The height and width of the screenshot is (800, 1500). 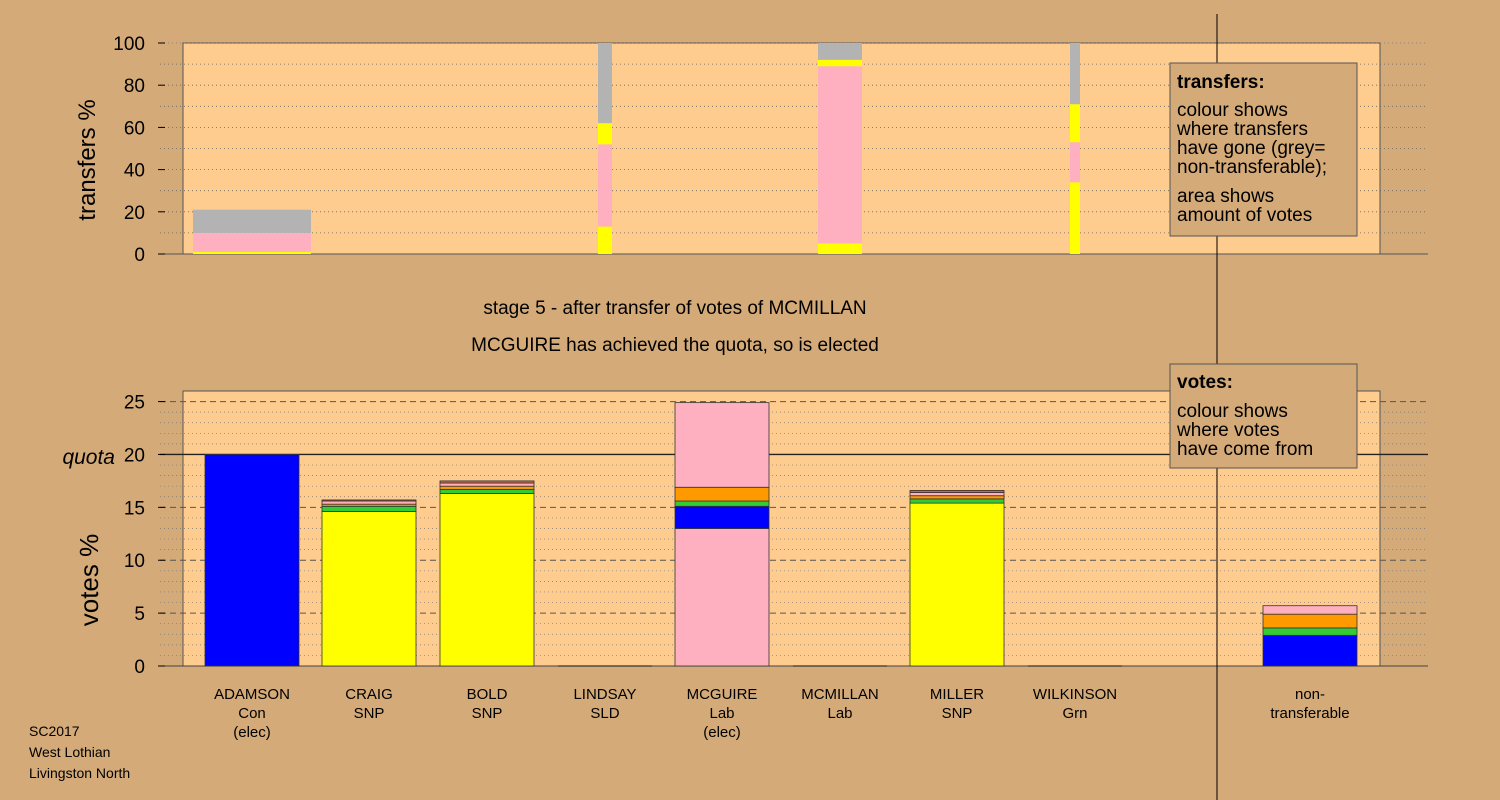 What do you see at coordinates (69, 752) in the screenshot?
I see `footer-council: West Lothian` at bounding box center [69, 752].